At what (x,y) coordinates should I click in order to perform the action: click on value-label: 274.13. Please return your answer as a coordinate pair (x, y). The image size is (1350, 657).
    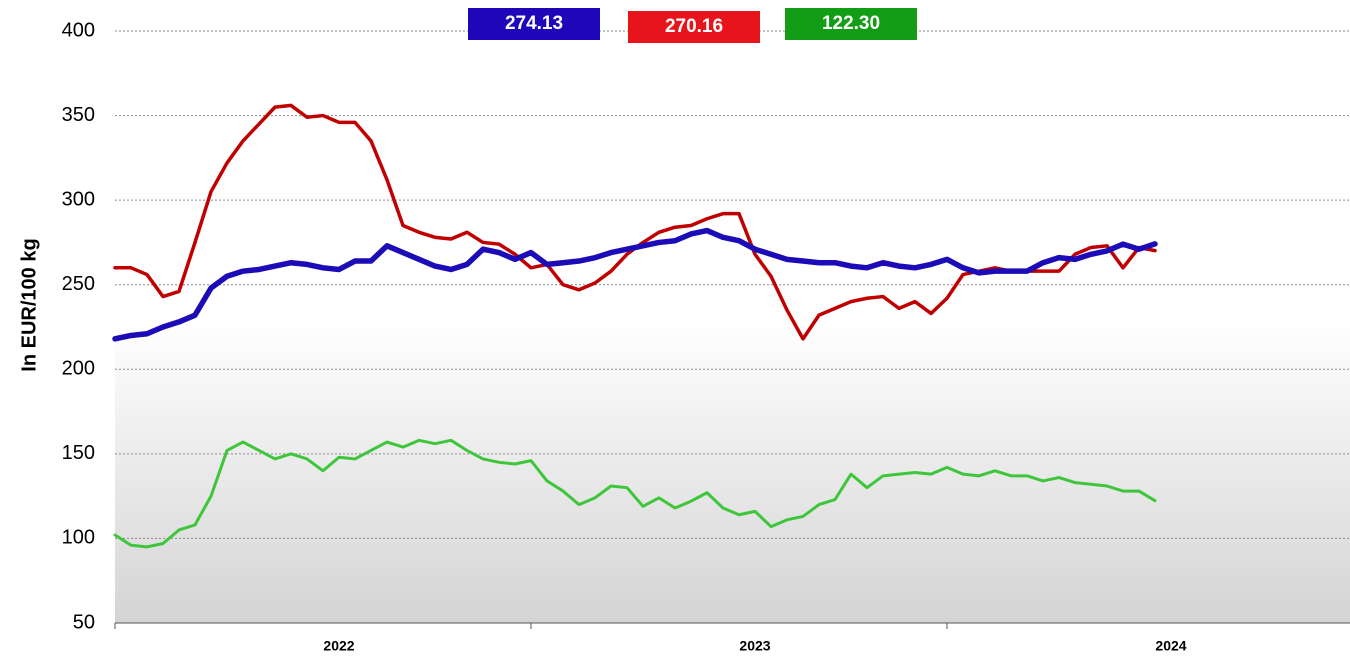
    Looking at the image, I should click on (534, 23).